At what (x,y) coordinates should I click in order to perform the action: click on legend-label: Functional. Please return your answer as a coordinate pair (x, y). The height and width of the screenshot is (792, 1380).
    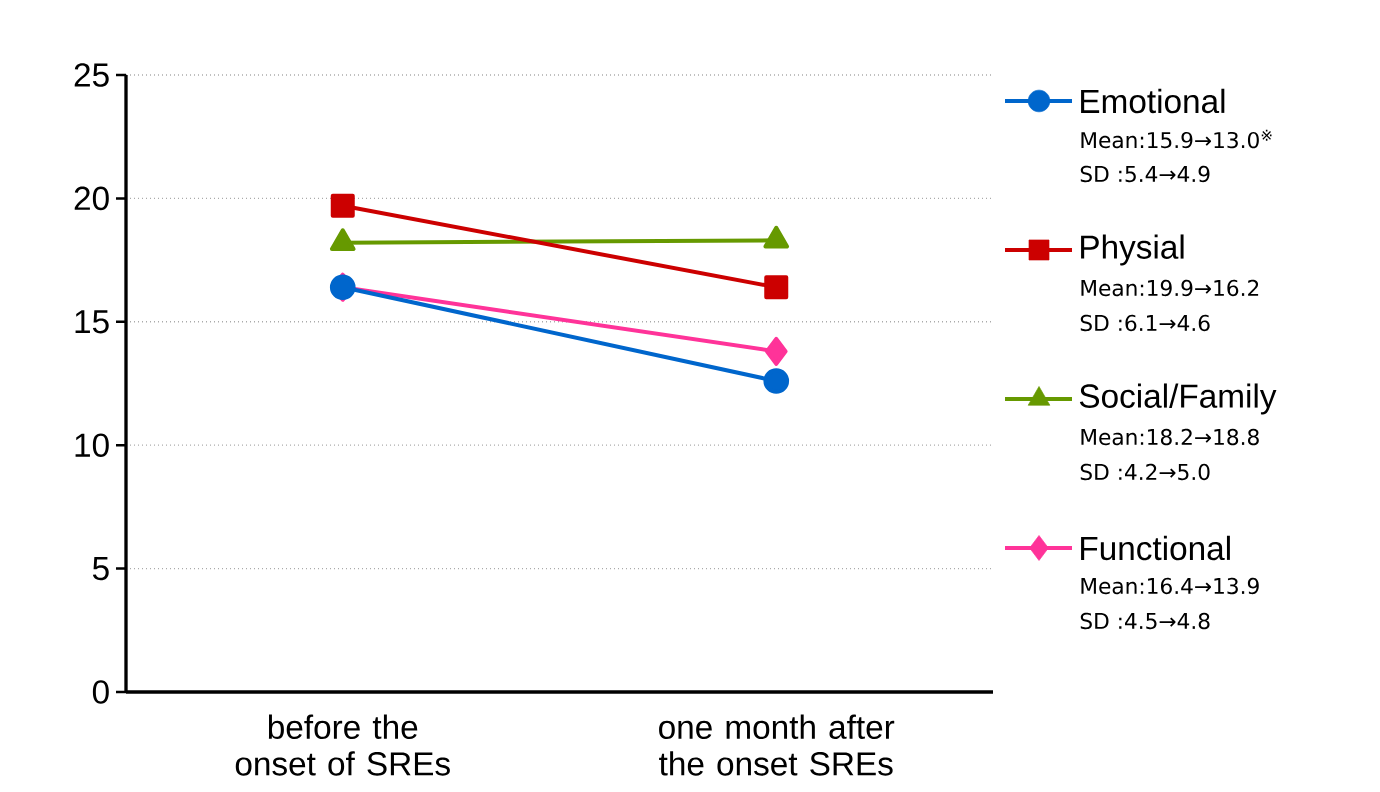
    Looking at the image, I should click on (1155, 548).